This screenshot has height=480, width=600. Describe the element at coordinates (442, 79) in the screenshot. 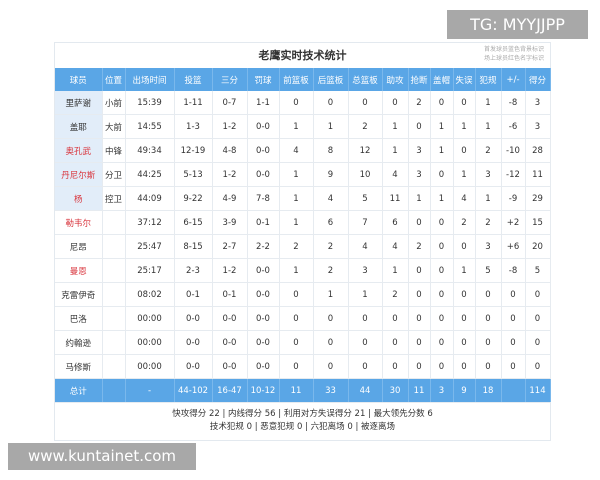

I see `column-header: 盖帽` at that location.